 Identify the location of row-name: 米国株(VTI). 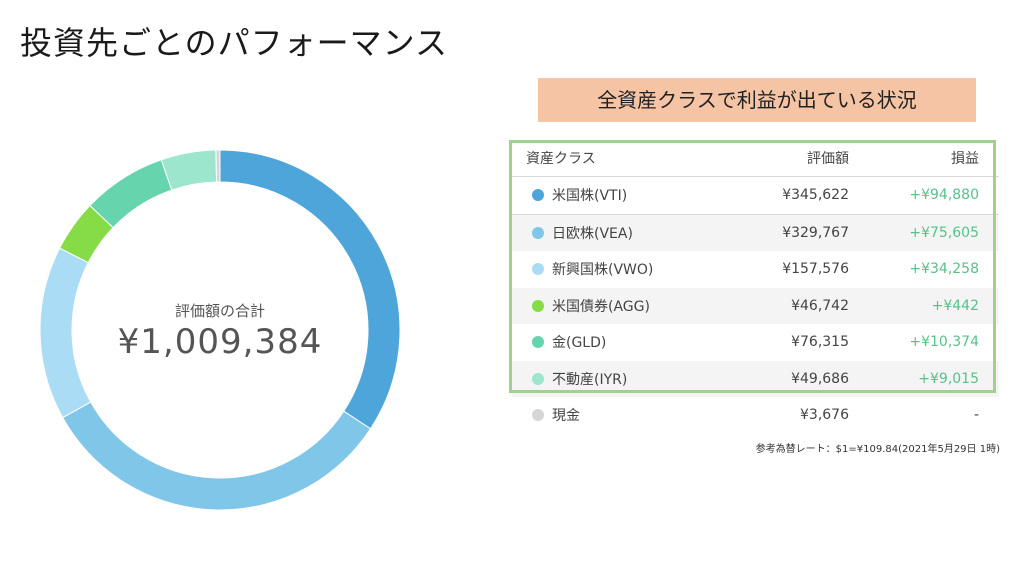
(590, 196).